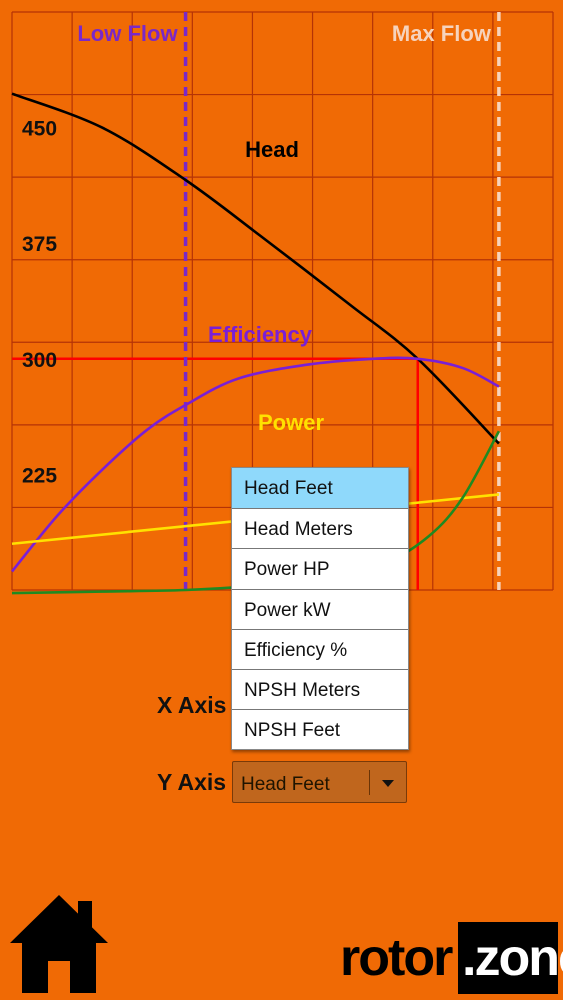 The height and width of the screenshot is (1000, 563). Describe the element at coordinates (369, 782) in the screenshot. I see `select-divider` at that location.